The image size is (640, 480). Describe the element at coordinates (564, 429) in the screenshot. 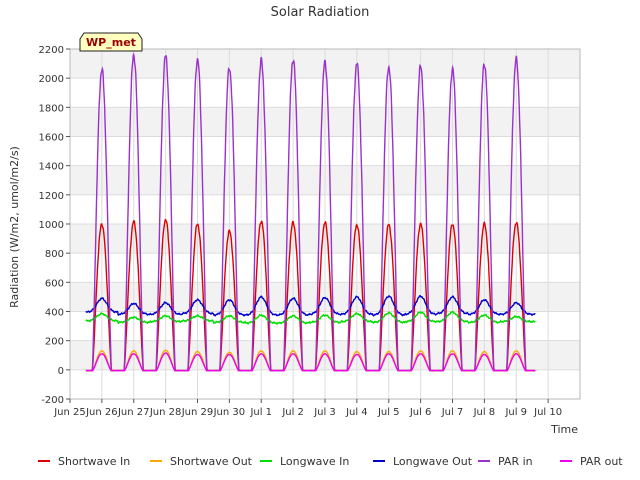

I see `x-axis-label: Time` at that location.